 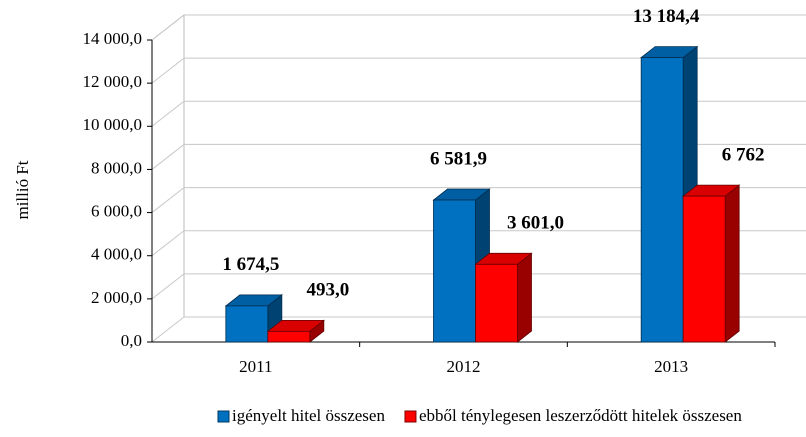 I want to click on x-tick-label: 2013, so click(x=671, y=366).